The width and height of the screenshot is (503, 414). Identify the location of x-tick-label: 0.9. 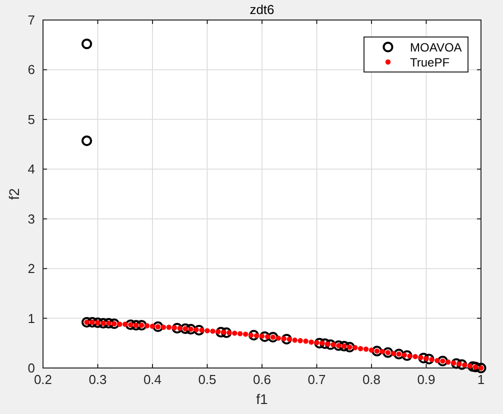
(426, 379).